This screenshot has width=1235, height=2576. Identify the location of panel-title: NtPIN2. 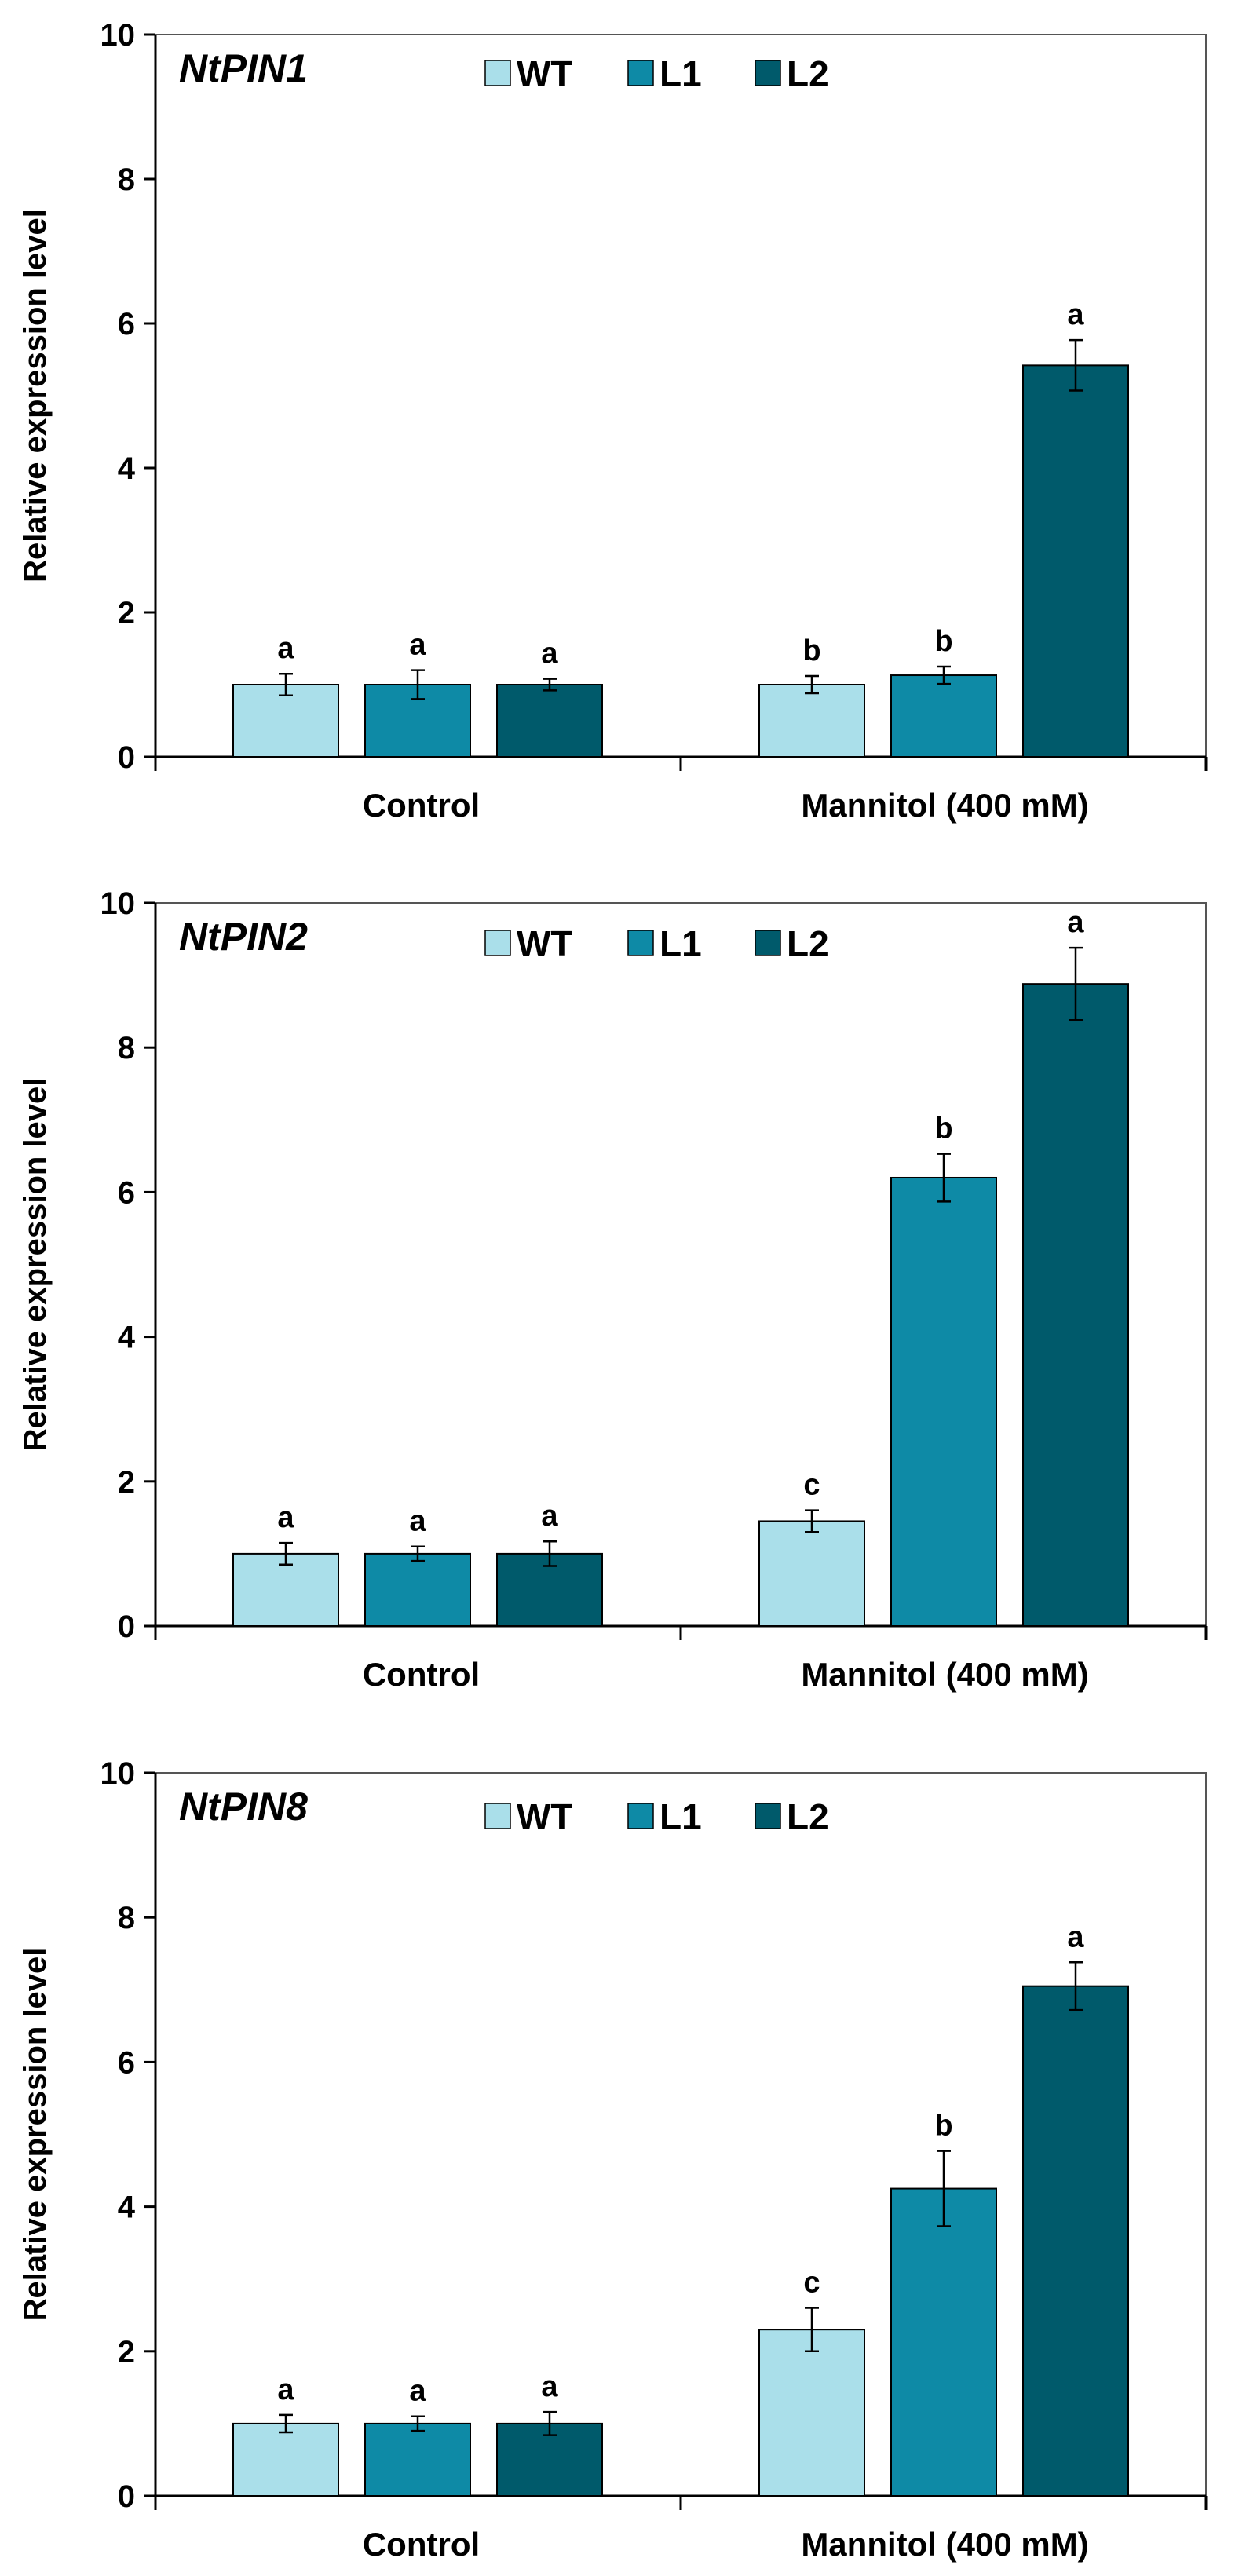
(243, 937).